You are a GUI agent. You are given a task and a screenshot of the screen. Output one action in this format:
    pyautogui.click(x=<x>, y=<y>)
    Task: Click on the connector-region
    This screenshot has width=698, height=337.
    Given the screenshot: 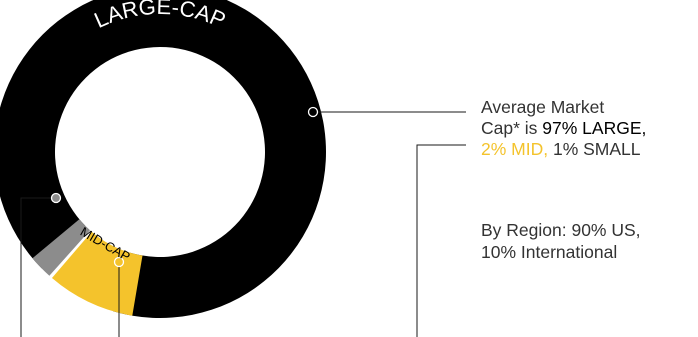 What is the action you would take?
    pyautogui.click(x=441, y=240)
    